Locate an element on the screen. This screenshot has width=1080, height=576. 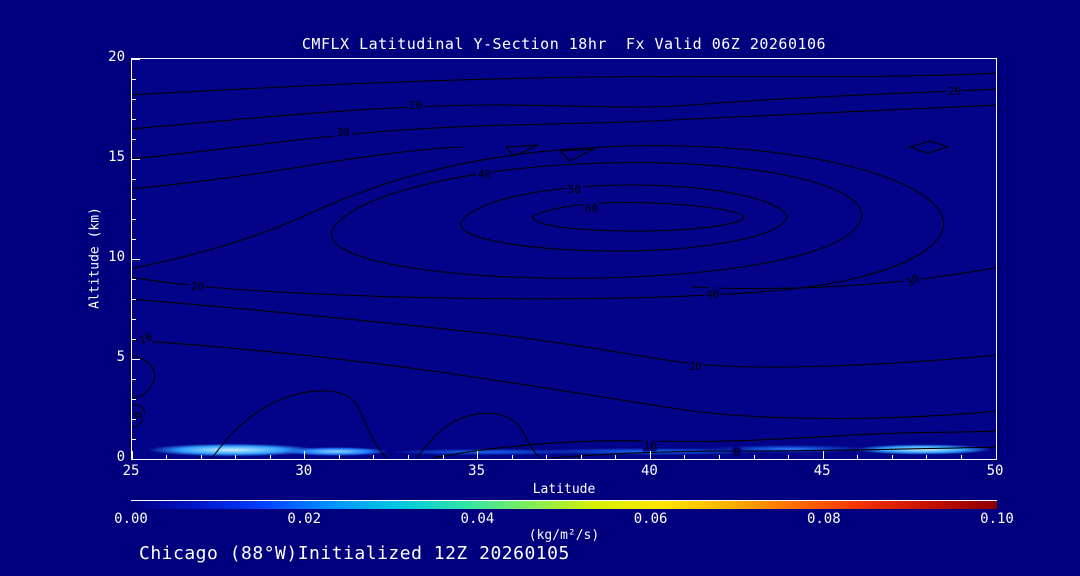
x-tick-label: 40 is located at coordinates (649, 471).